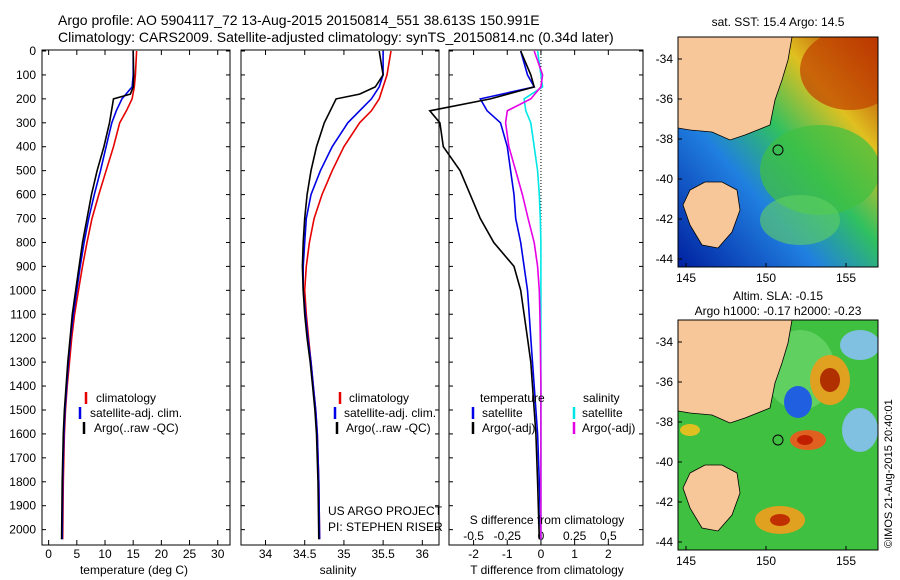  I want to click on x-tick-label: 30, so click(218, 554).